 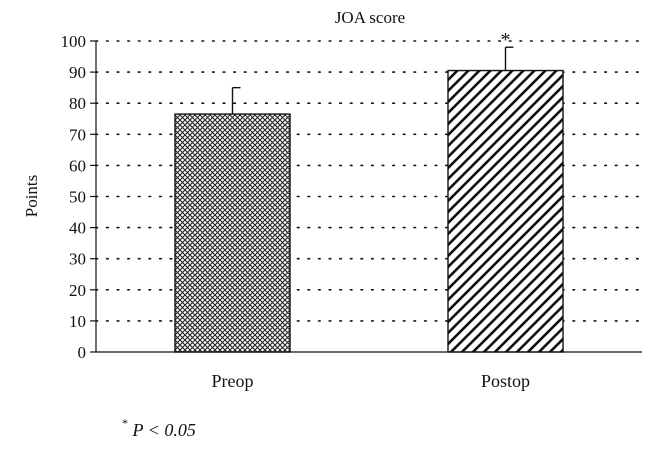 What do you see at coordinates (371, 381) in the screenshot?
I see `x-axis-categories: Preop Postop` at bounding box center [371, 381].